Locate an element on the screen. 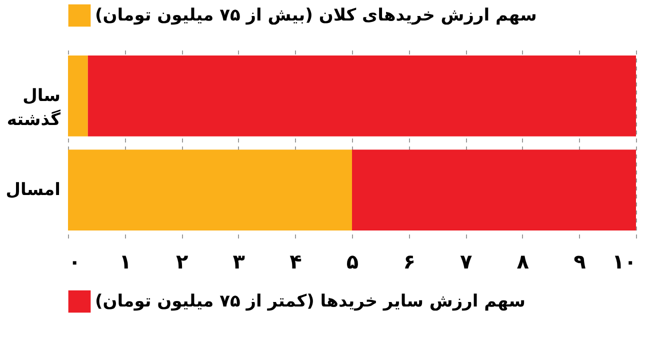 This screenshot has height=347, width=659. x-tick-label: ۳ is located at coordinates (239, 262).